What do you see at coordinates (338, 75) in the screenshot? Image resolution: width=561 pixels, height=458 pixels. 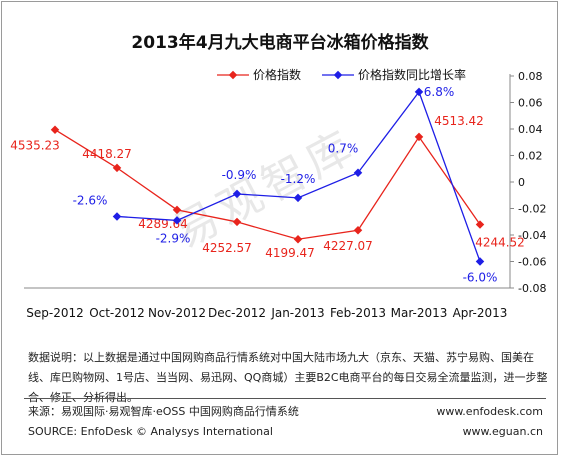 I see `legend-marker-yoy-growth` at bounding box center [338, 75].